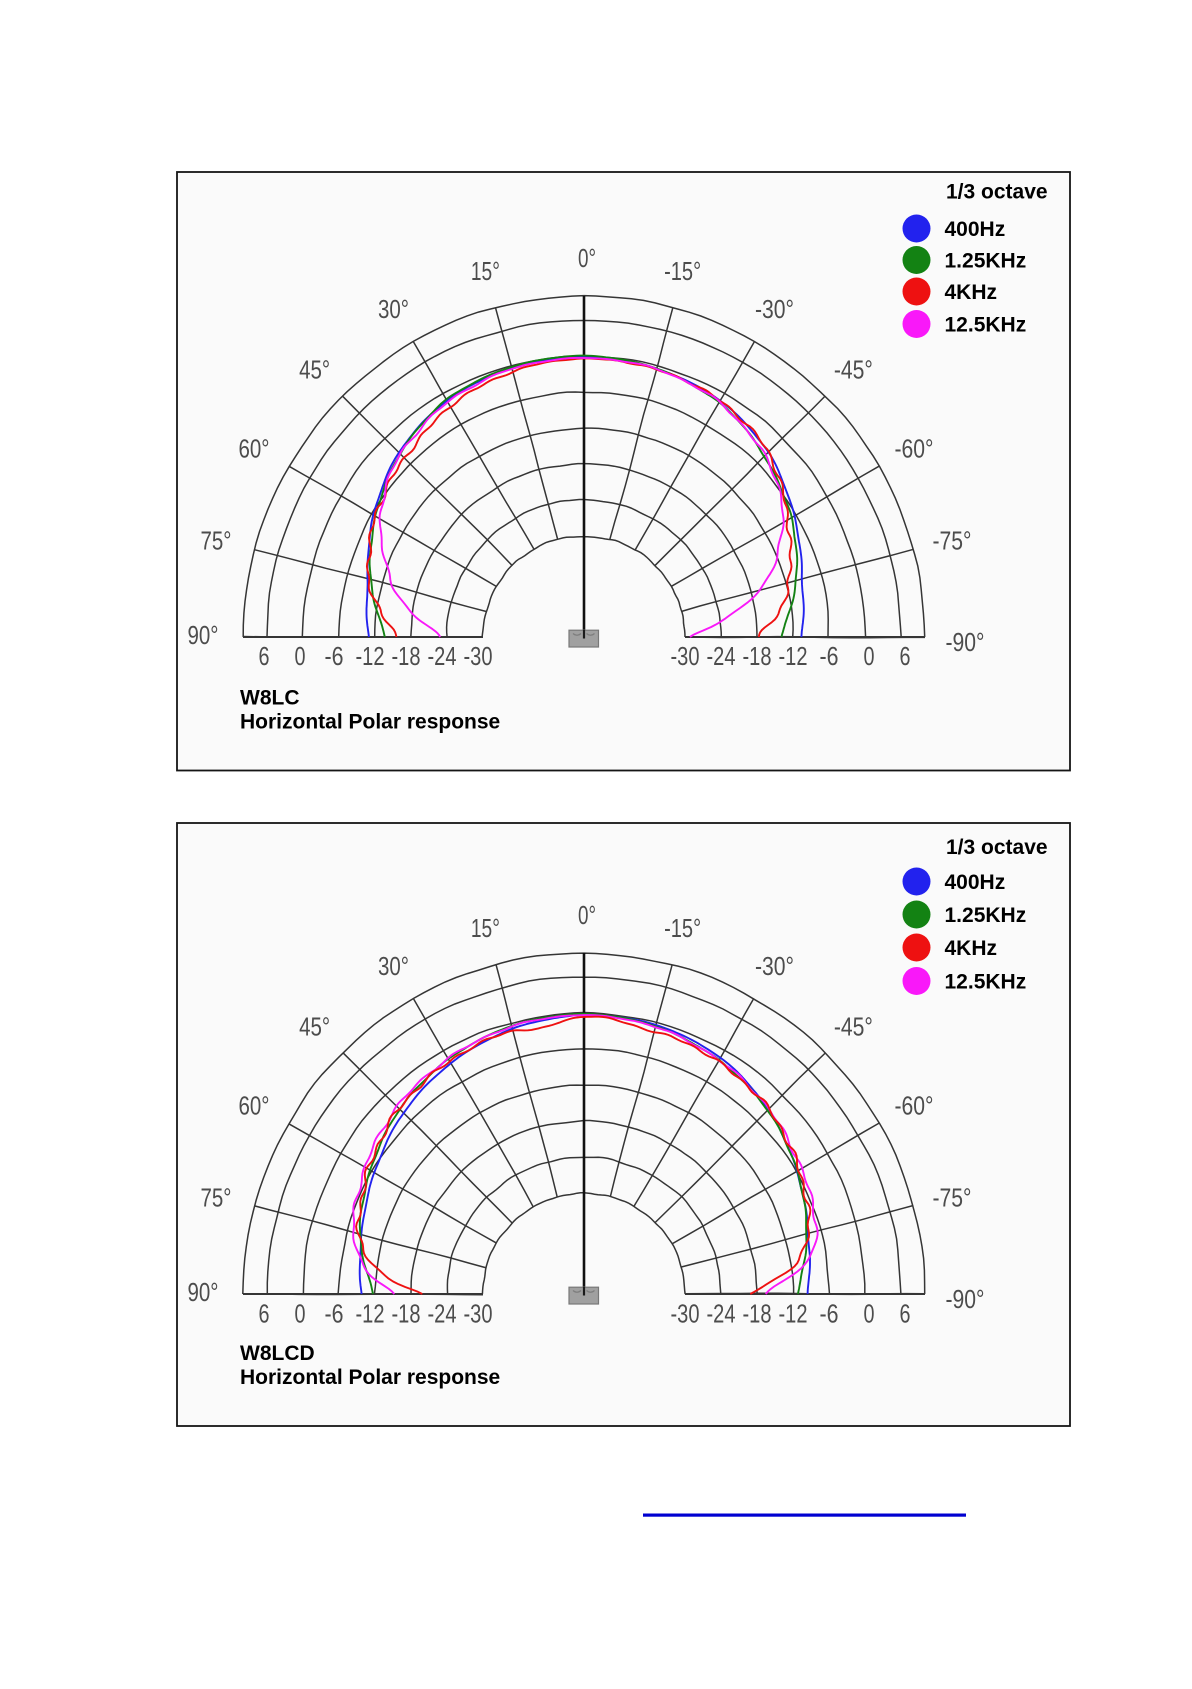 This screenshot has width=1192, height=1689. I want to click on svg-text: W8LCD, so click(277, 1353).